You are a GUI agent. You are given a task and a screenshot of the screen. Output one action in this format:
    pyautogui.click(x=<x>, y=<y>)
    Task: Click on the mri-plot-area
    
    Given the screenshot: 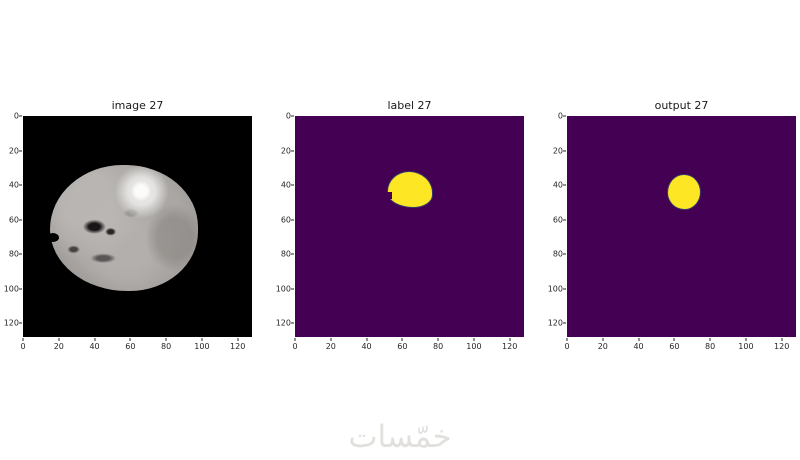 What is the action you would take?
    pyautogui.click(x=135, y=228)
    